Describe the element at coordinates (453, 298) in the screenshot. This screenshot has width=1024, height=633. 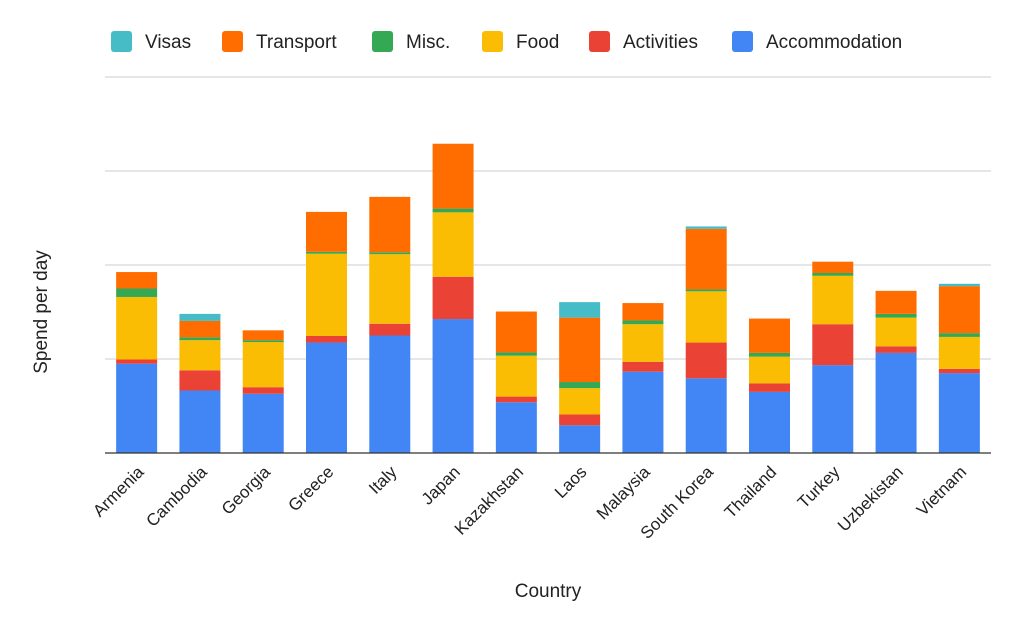
I see `bar-segment-japan-activities` at that location.